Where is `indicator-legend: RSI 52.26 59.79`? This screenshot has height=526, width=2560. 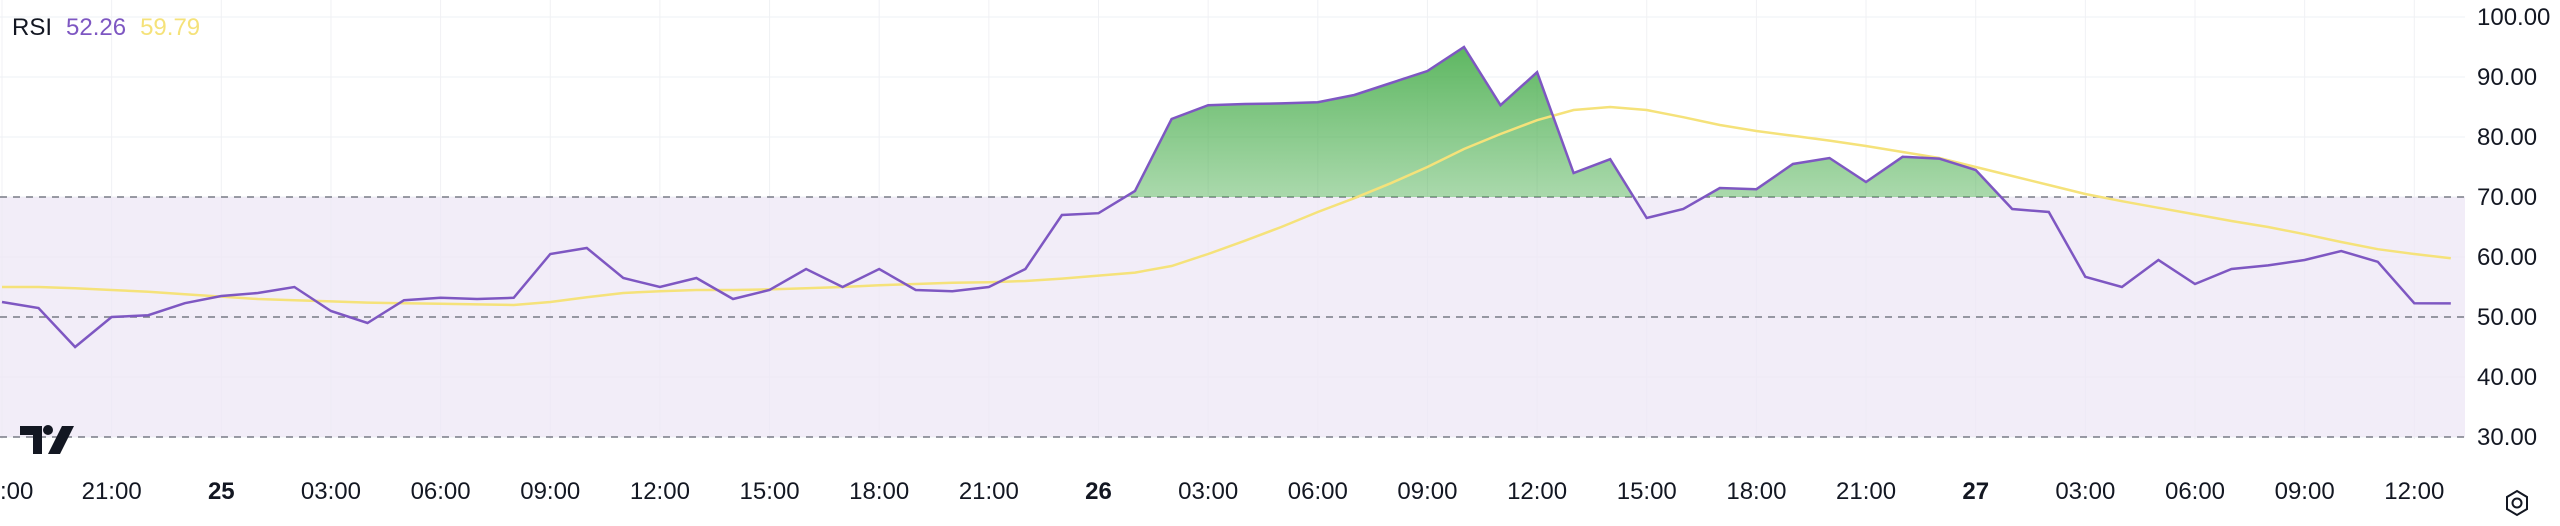 indicator-legend: RSI 52.26 59.79 is located at coordinates (106, 28).